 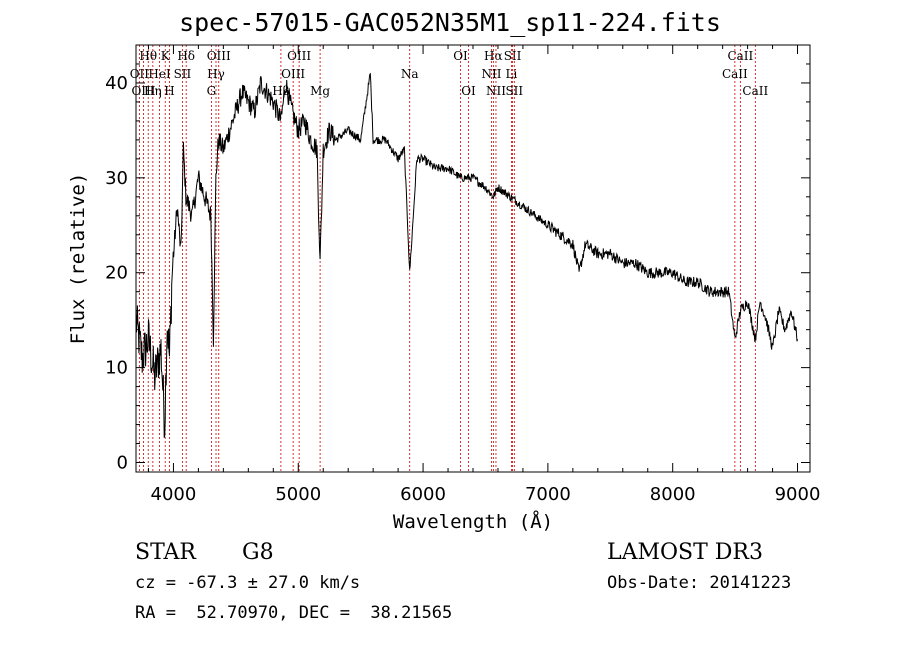 I want to click on line-label: Na, so click(x=410, y=74).